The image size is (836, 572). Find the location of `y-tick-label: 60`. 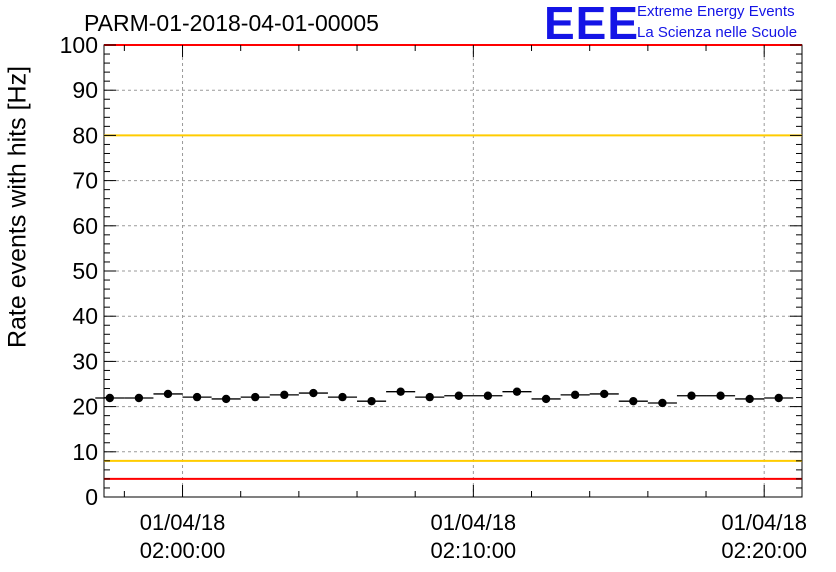

y-tick-label: 60 is located at coordinates (85, 226).